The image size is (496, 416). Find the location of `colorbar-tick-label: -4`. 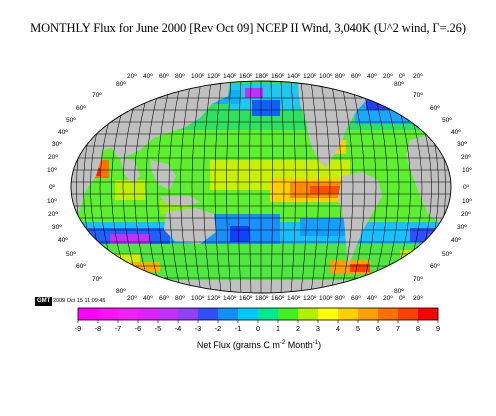

colorbar-tick-label: -4 is located at coordinates (178, 328).